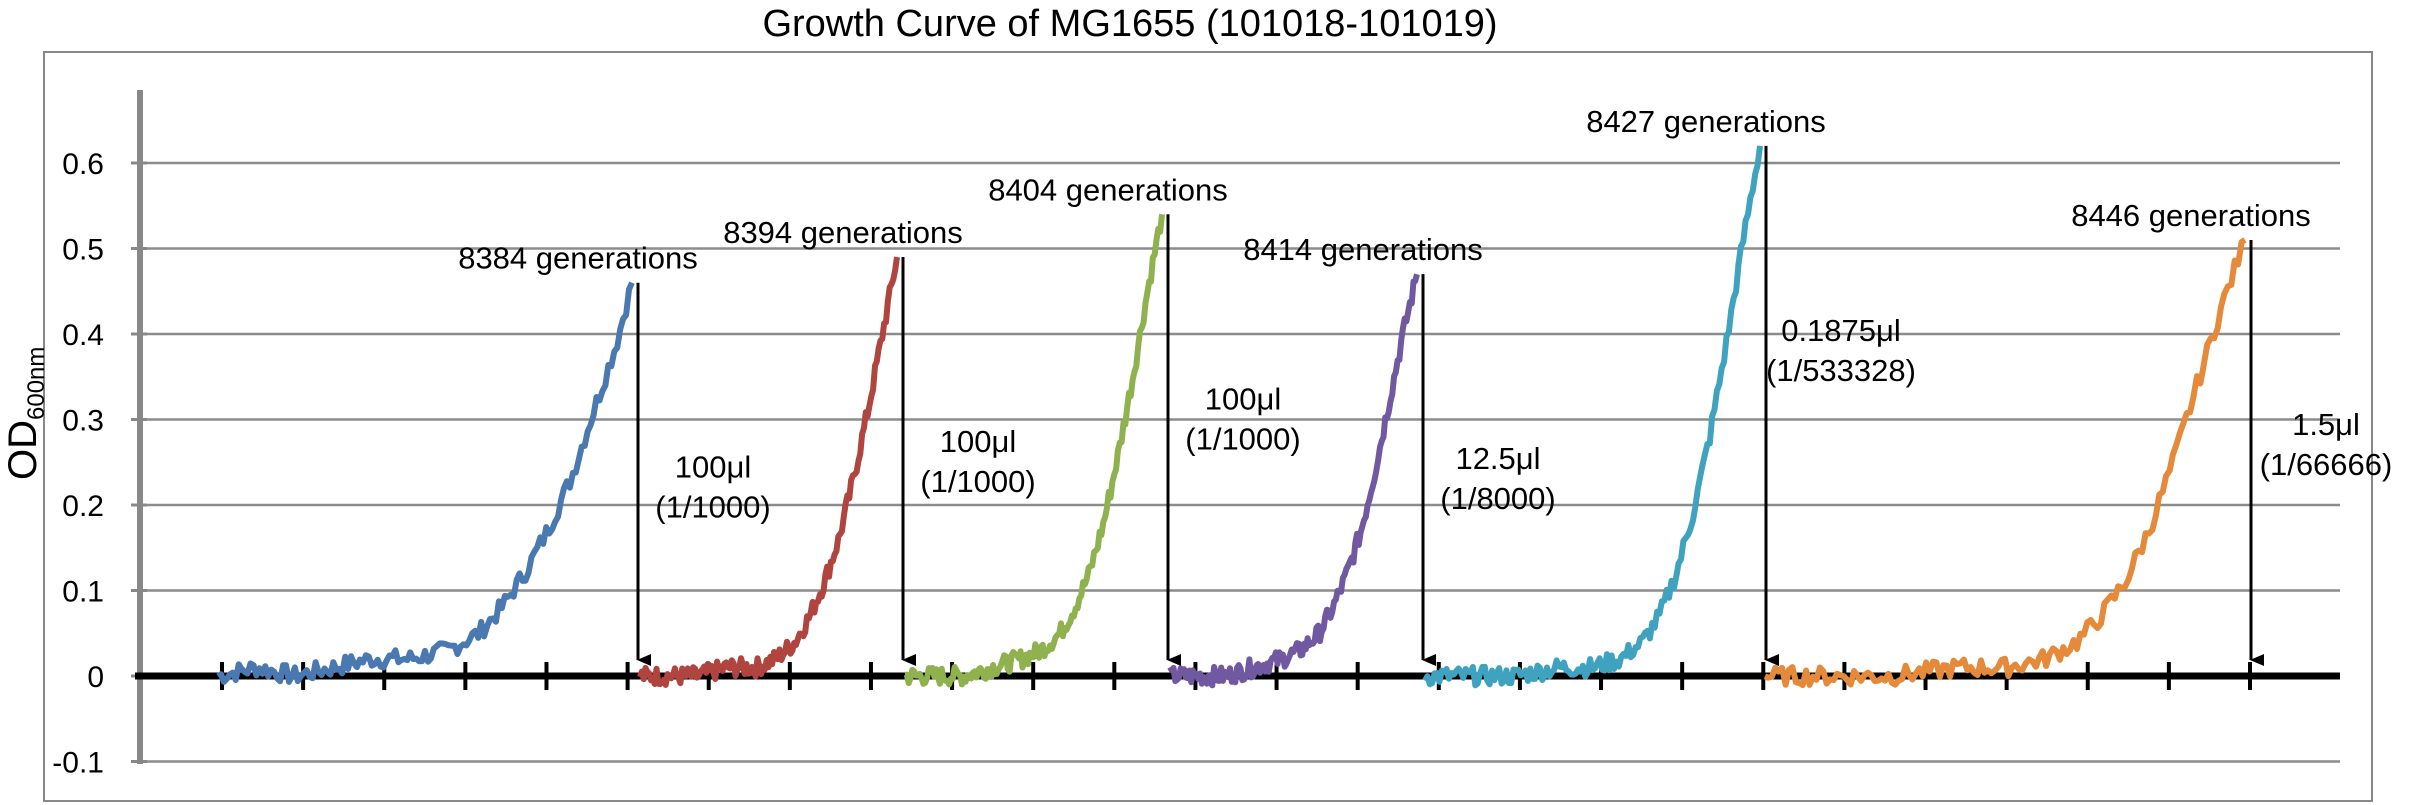  Describe the element at coordinates (36, 383) in the screenshot. I see `y-axis-label-sub: 600nm` at that location.